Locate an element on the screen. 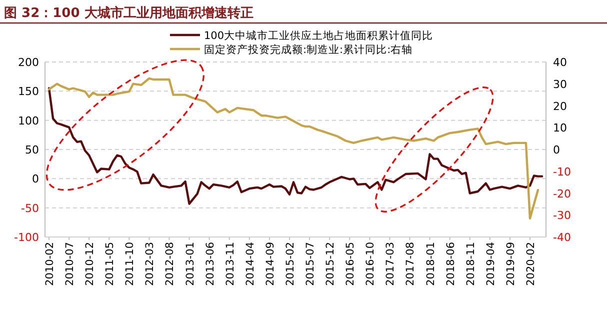 This screenshot has height=320, width=607. x-tick-label: 2018-01 is located at coordinates (430, 264).